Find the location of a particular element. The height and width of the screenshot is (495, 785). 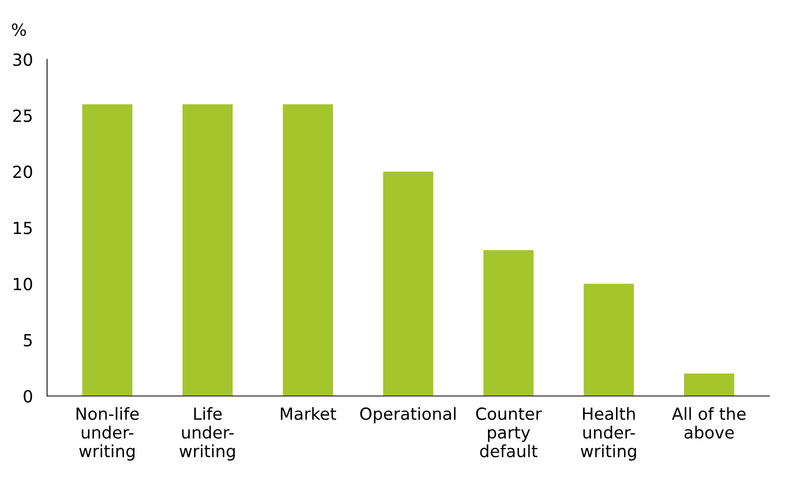

x-tick-label: Life under- writing is located at coordinates (207, 434).